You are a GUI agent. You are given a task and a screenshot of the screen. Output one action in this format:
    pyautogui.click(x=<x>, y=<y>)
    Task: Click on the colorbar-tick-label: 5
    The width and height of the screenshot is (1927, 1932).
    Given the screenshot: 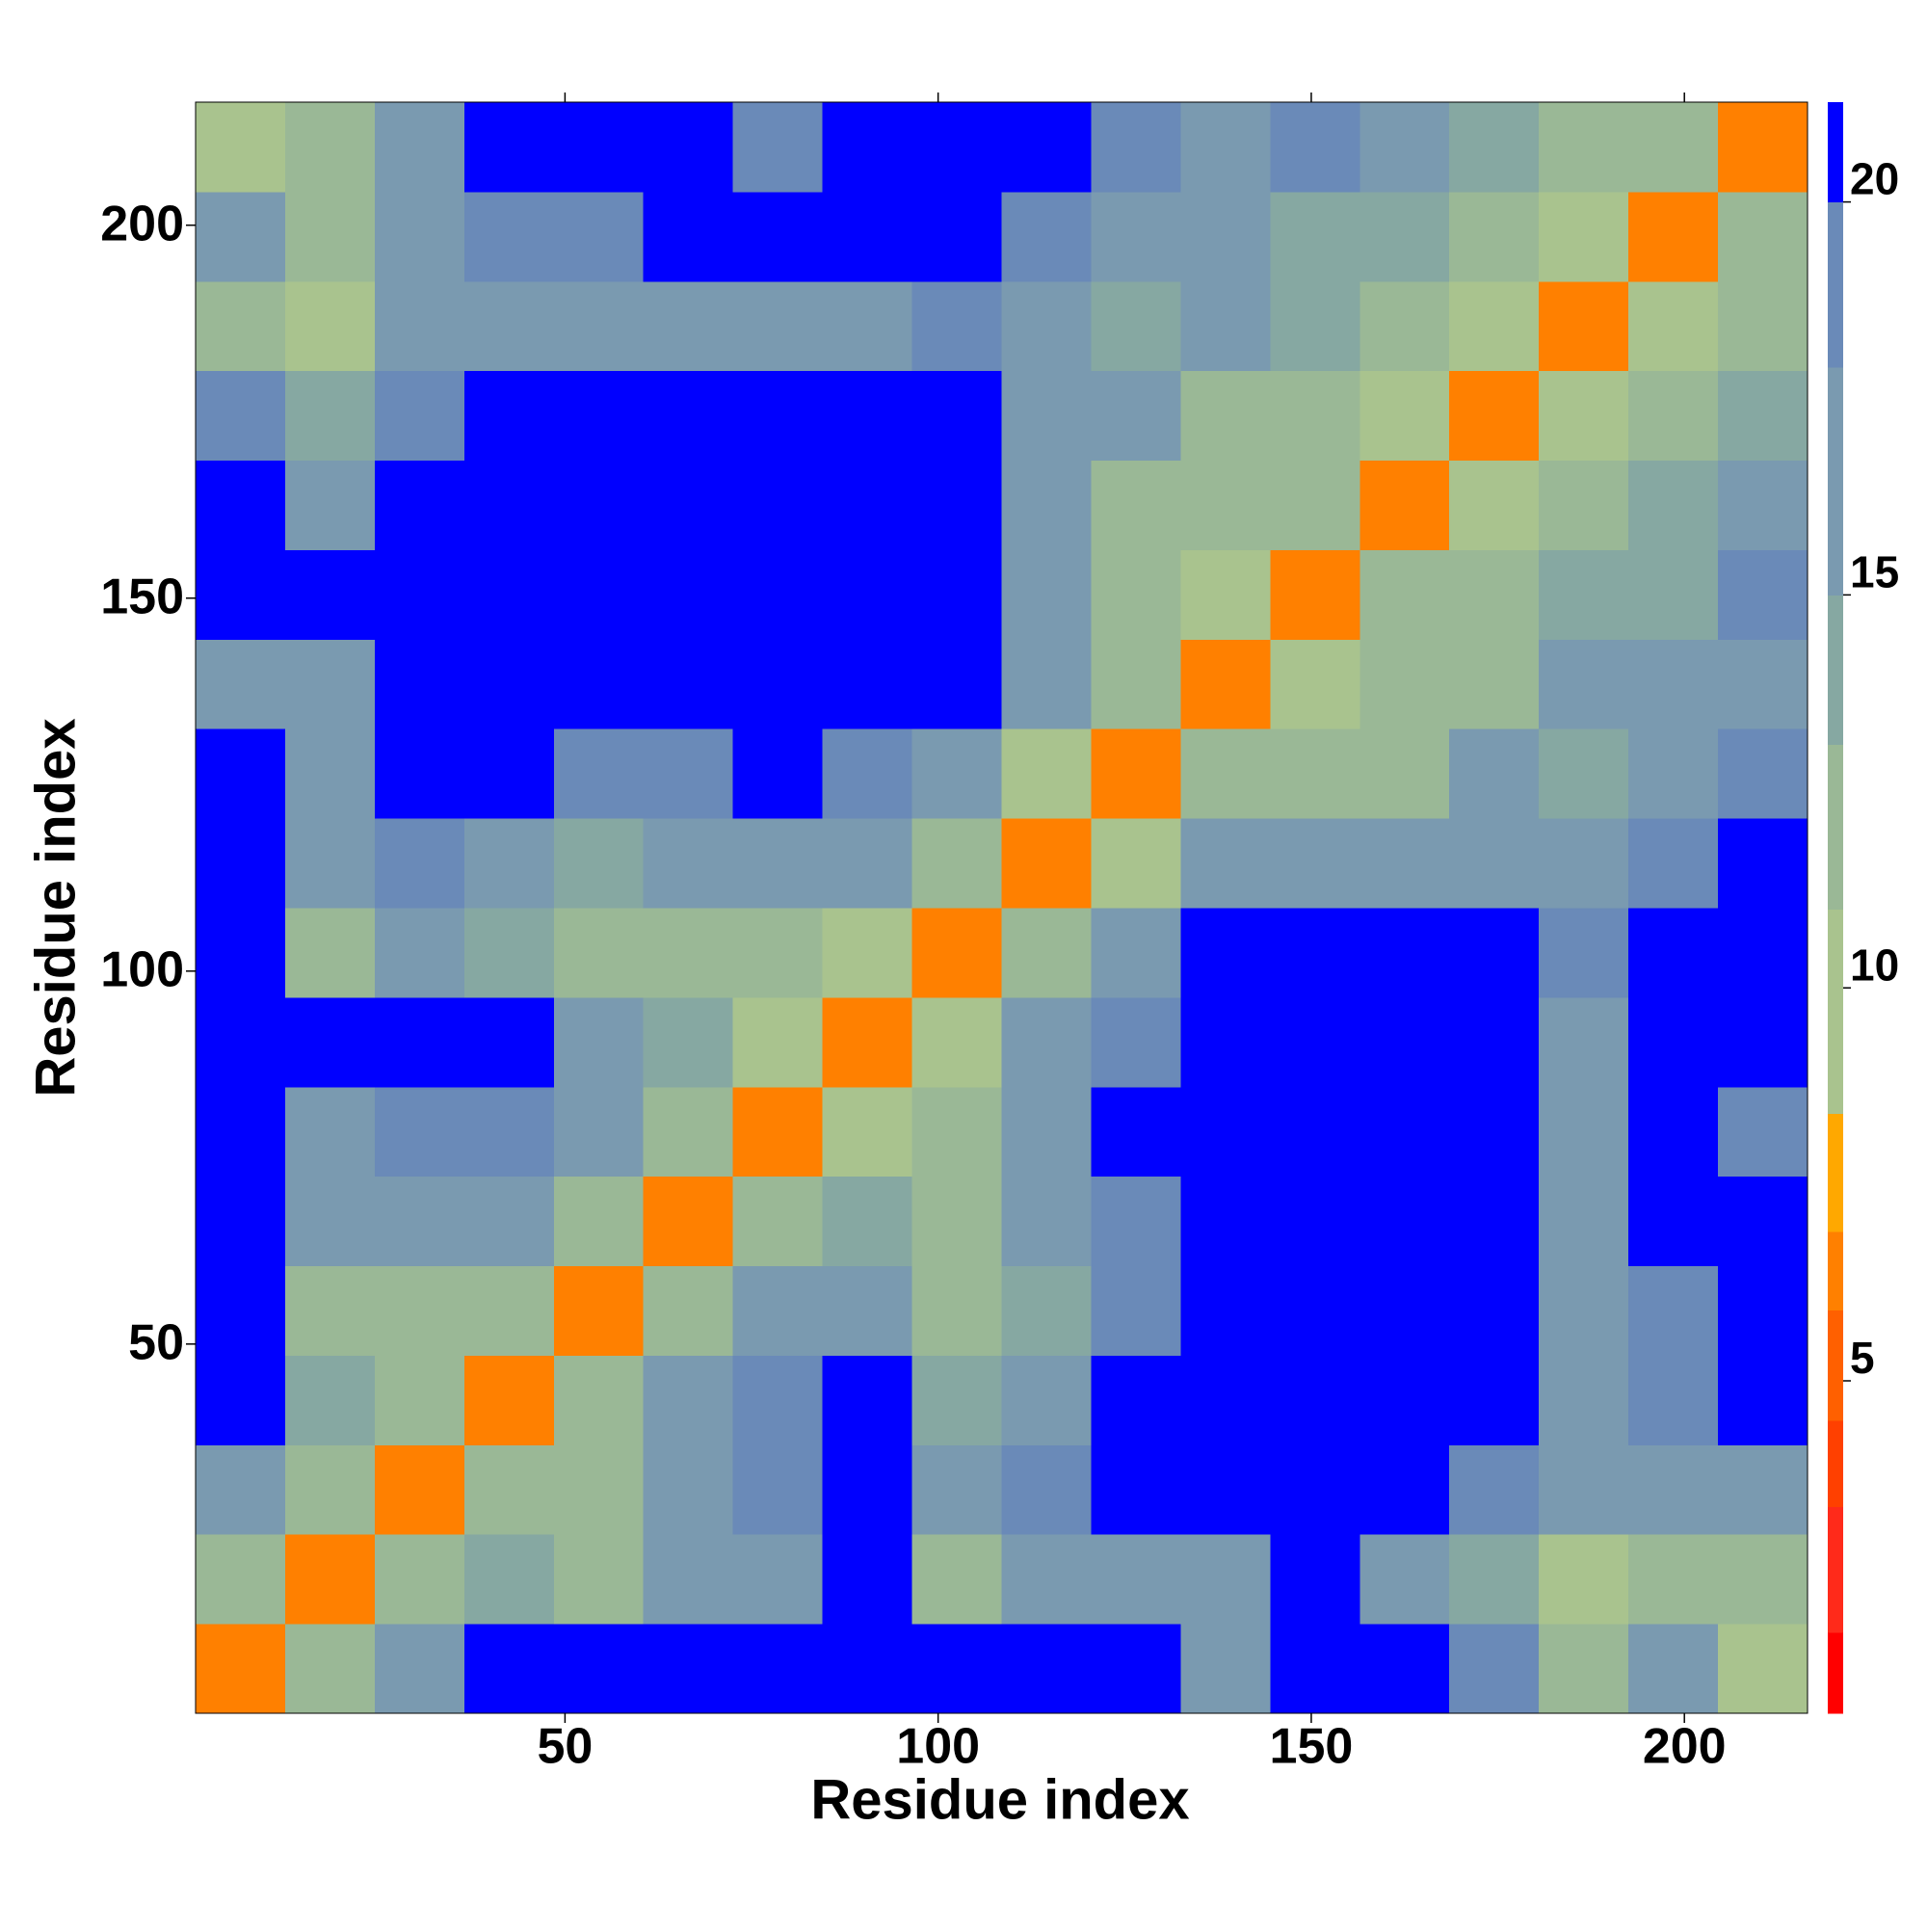 What is the action you would take?
    pyautogui.click(x=1862, y=1358)
    